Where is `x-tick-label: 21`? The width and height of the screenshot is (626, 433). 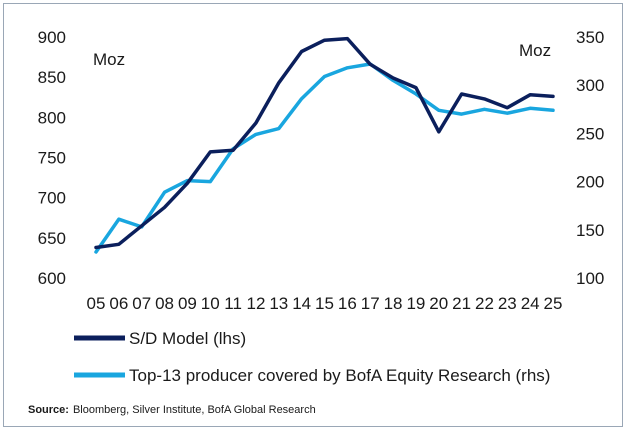 x-tick-label: 21 is located at coordinates (461, 303).